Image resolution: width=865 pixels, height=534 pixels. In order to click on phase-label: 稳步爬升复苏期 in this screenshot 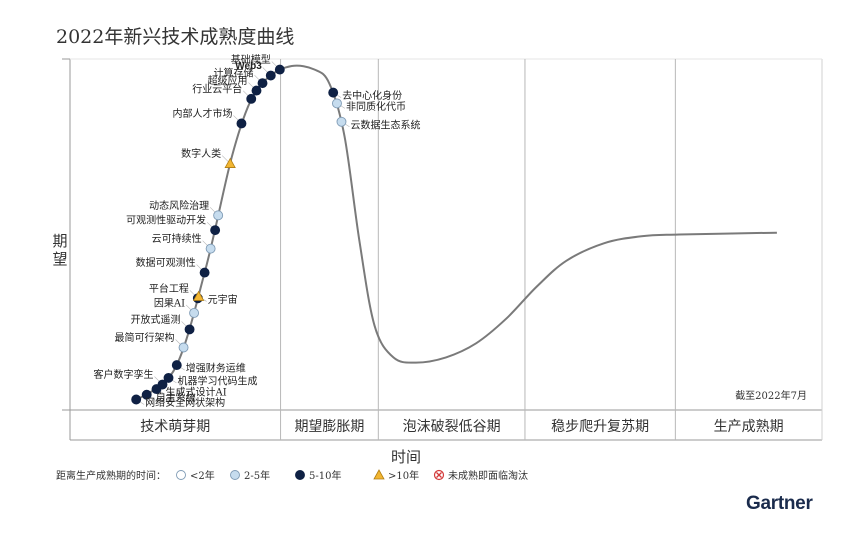, I will do `click(600, 426)`.